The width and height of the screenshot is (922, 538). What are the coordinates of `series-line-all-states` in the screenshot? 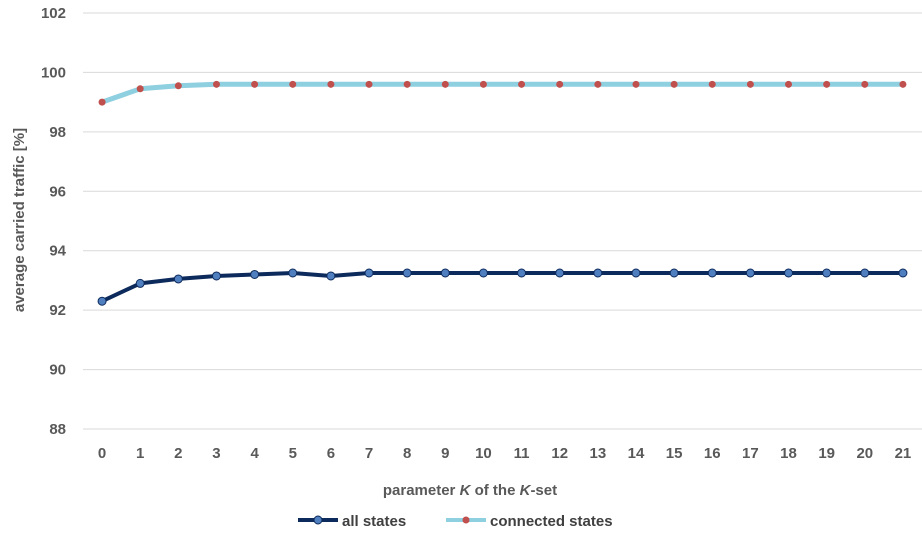 It's located at (502, 287).